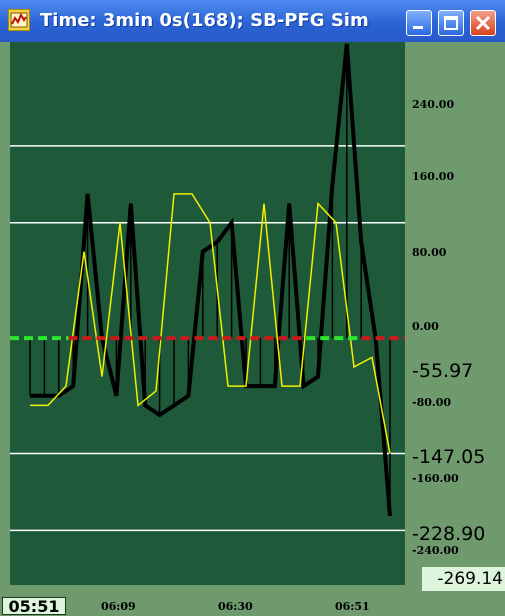 Image resolution: width=505 pixels, height=616 pixels. I want to click on marker-value-label: -147.05, so click(448, 457).